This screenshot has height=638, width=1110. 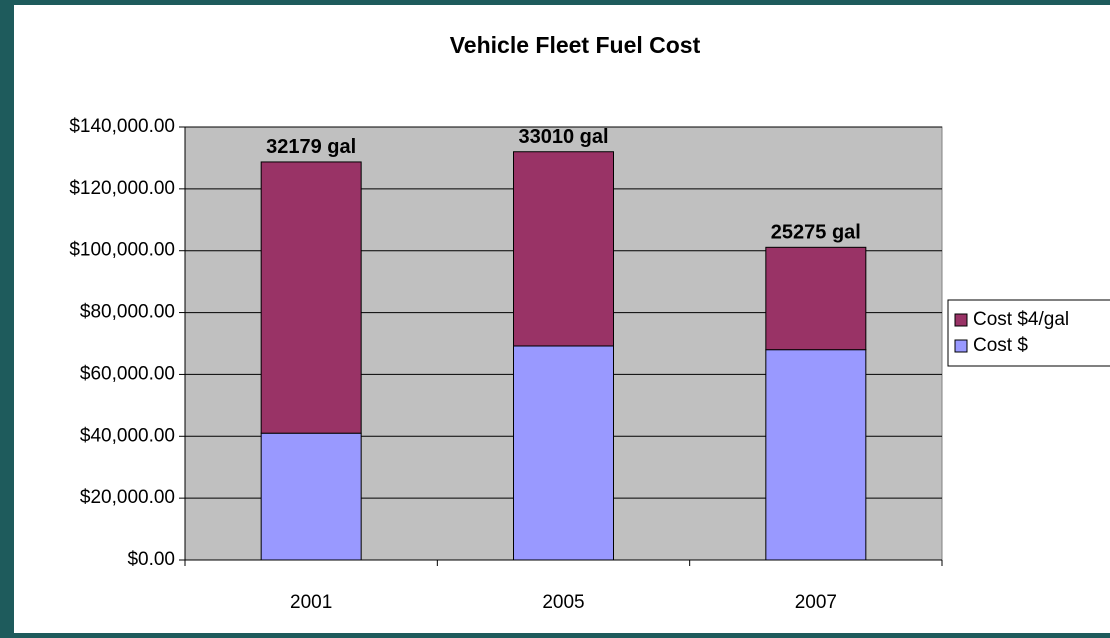 What do you see at coordinates (563, 602) in the screenshot?
I see `x-tick-label: 2005` at bounding box center [563, 602].